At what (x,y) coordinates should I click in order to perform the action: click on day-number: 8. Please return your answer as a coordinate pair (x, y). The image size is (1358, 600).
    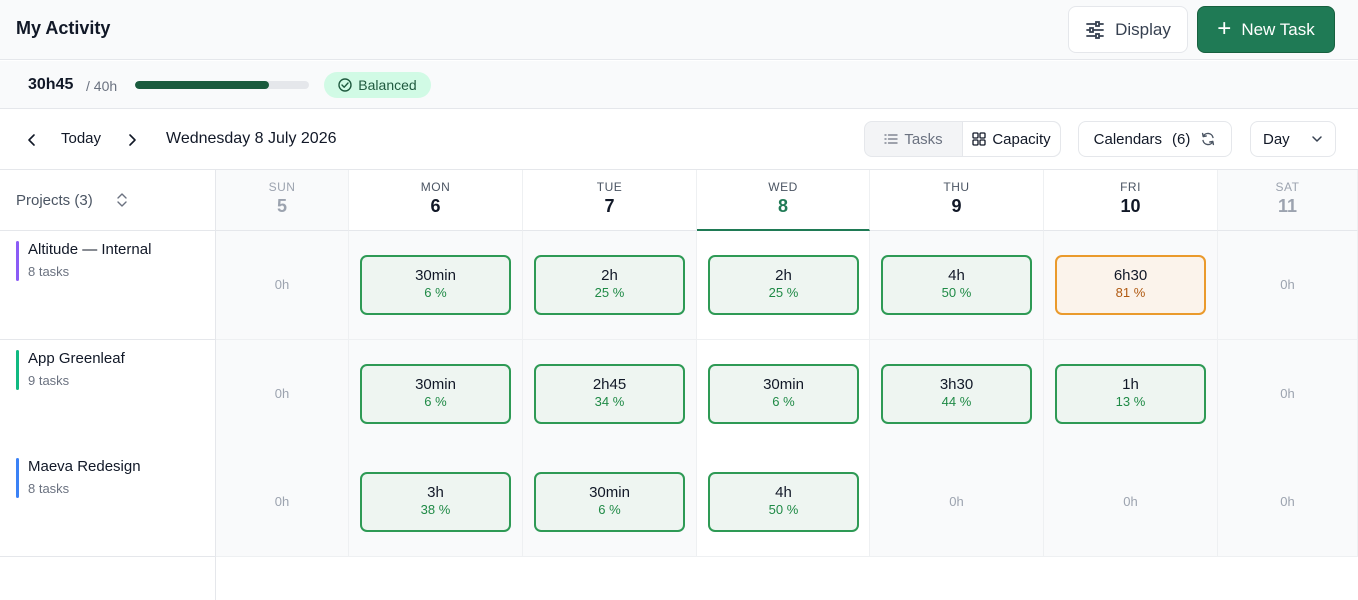
    Looking at the image, I should click on (782, 206).